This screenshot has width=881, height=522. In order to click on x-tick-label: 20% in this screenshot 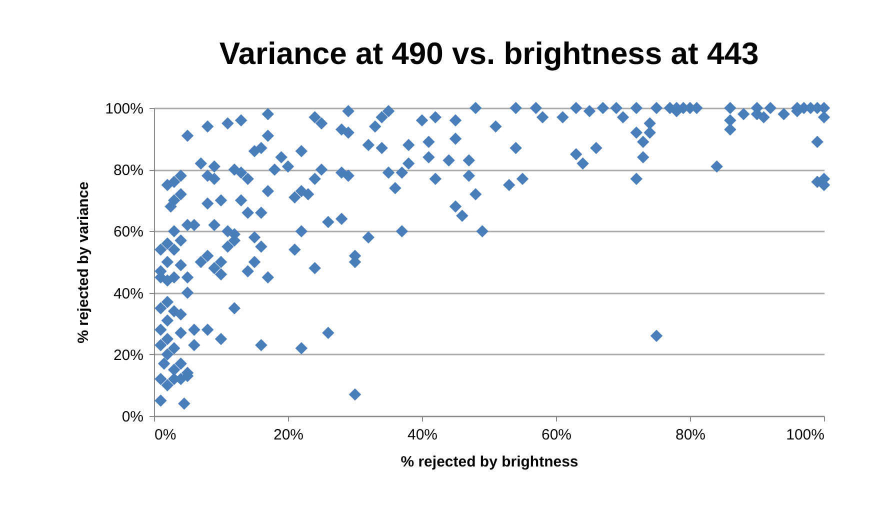, I will do `click(288, 435)`.